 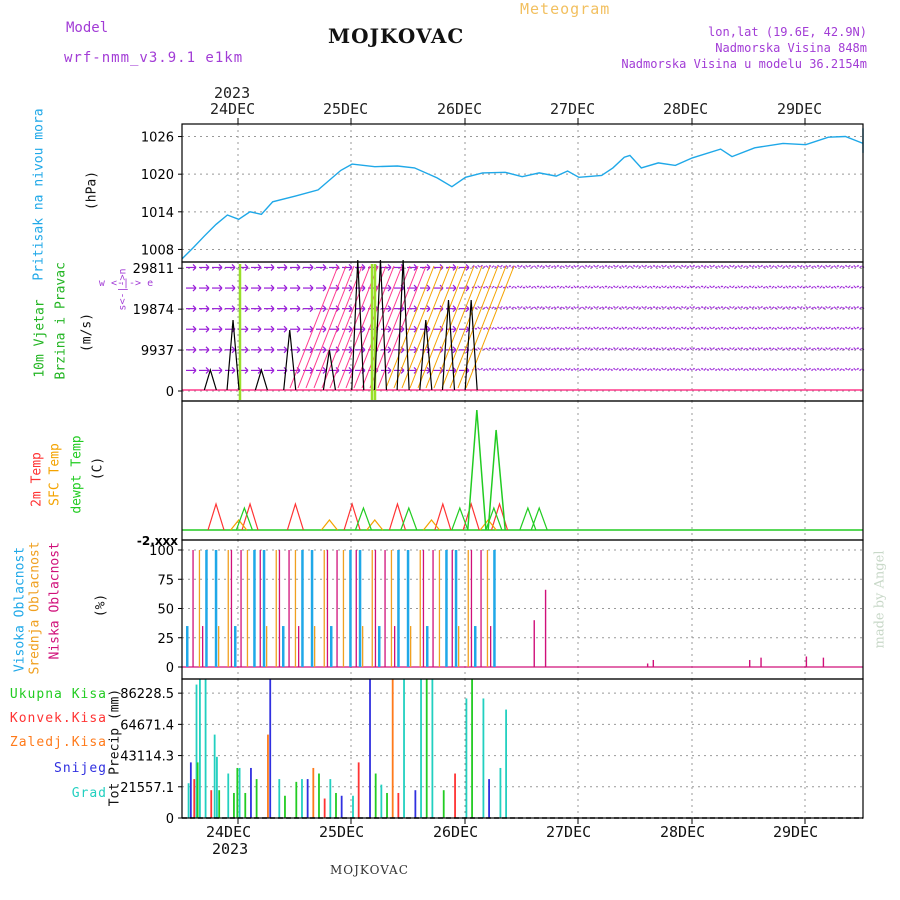 I want to click on bottom-tick-4: 27DEC, so click(x=569, y=832).